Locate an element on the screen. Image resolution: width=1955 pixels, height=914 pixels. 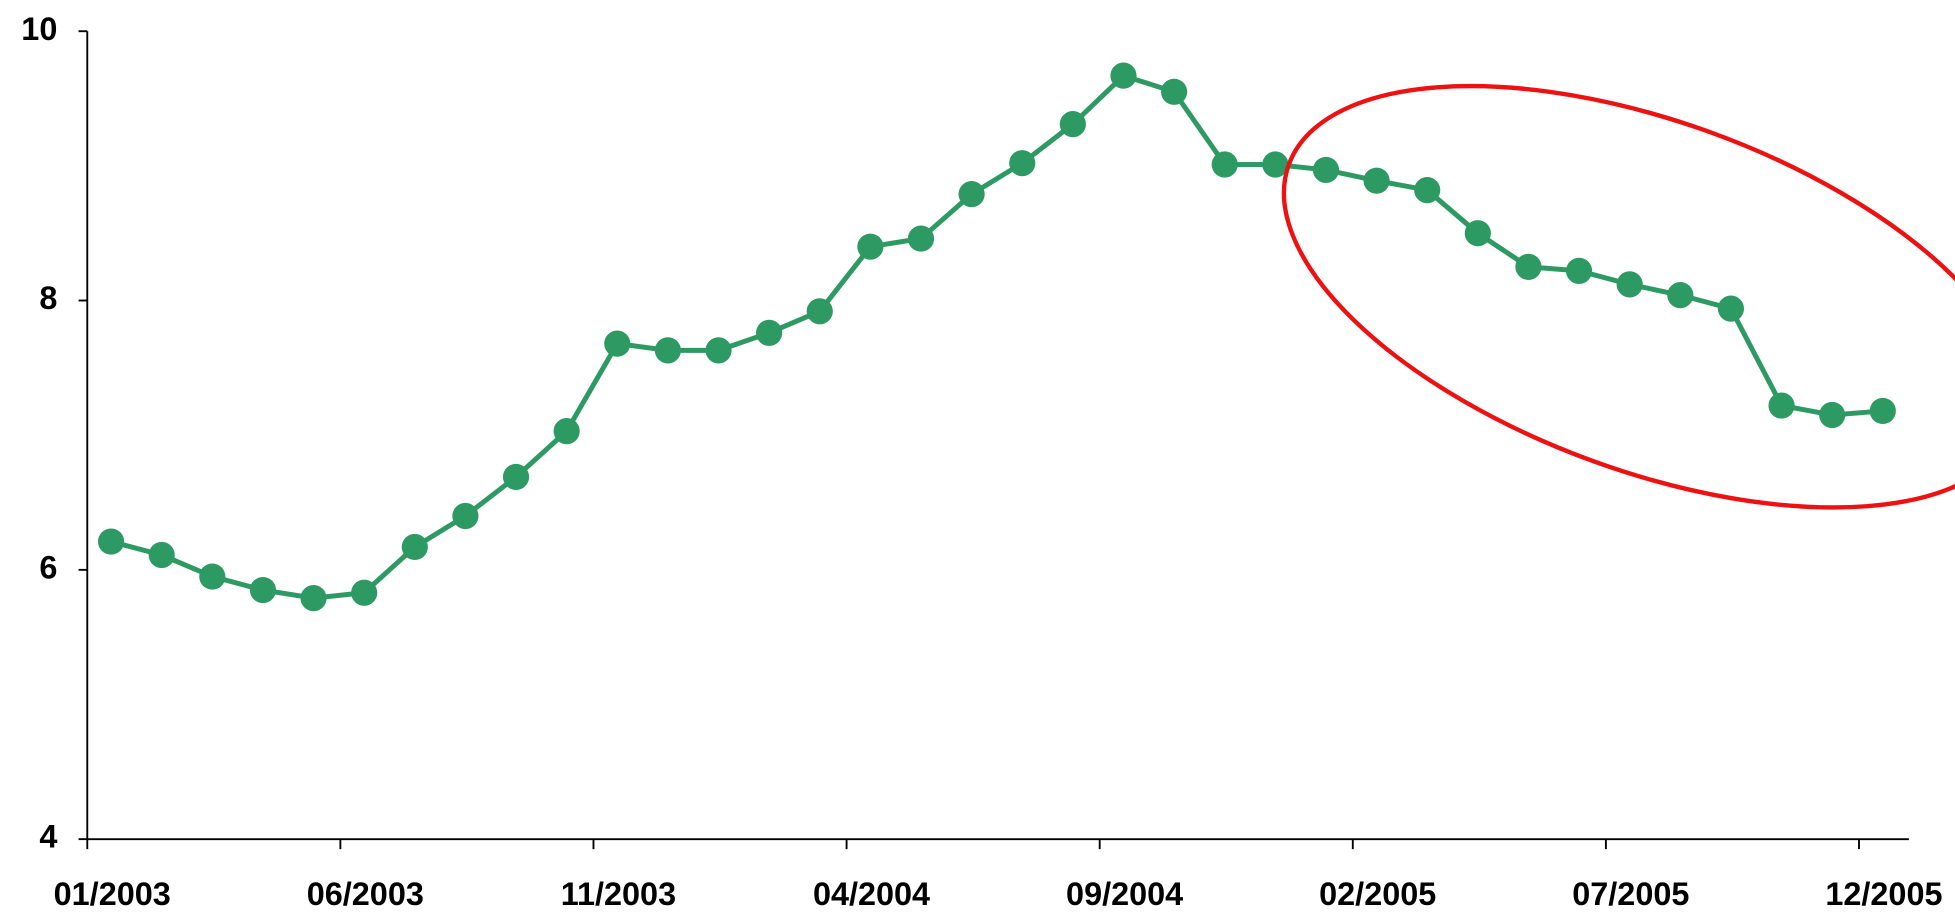
y-tick-label: 6 is located at coordinates (48, 567).